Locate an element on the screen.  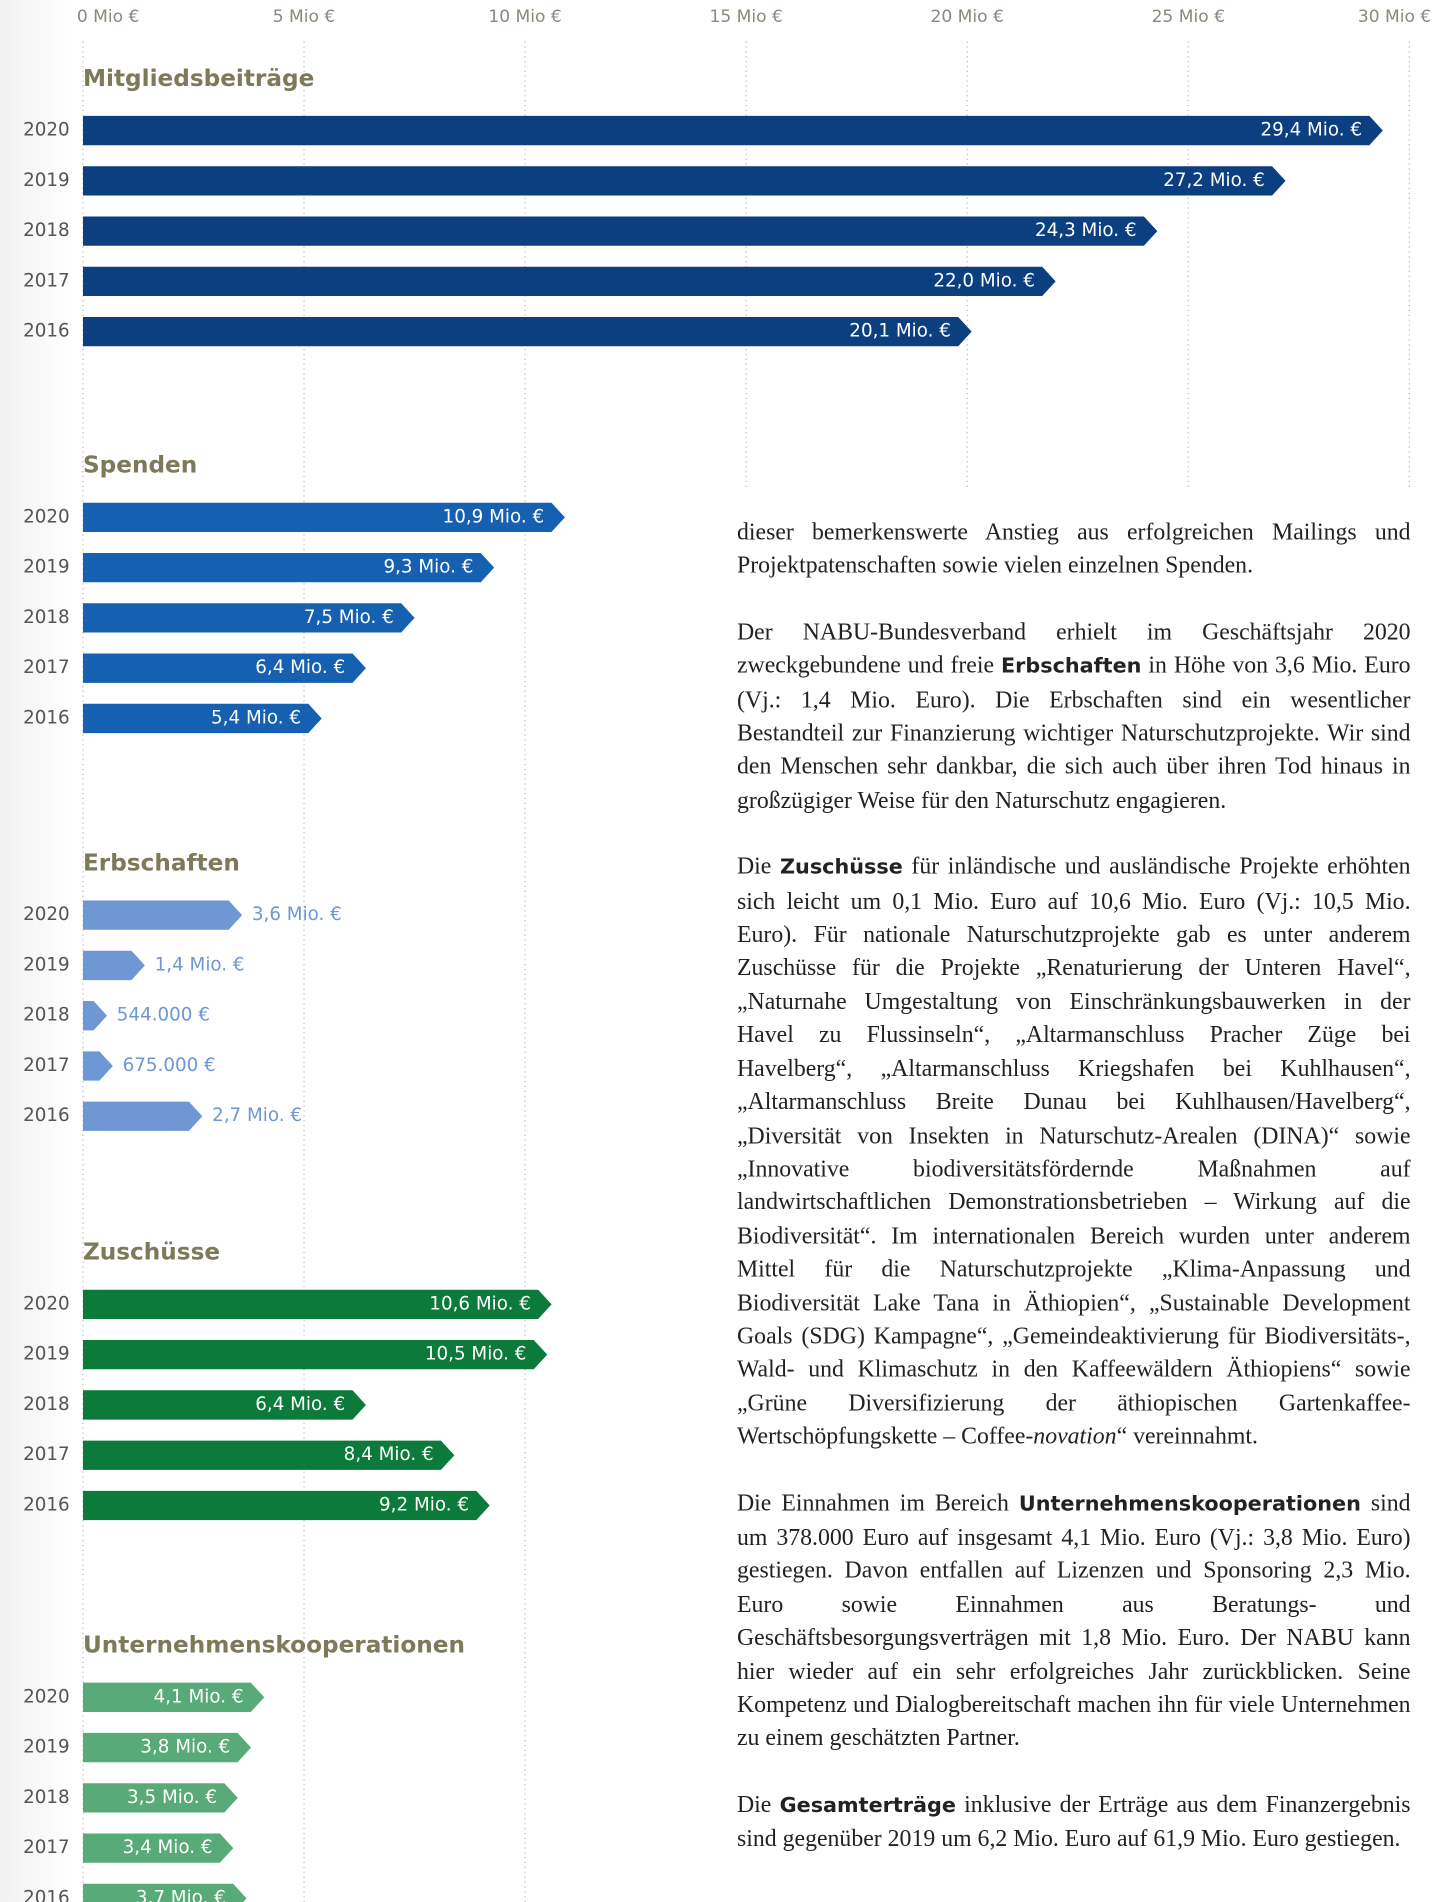
value-label: 9,2 Mio. € is located at coordinates (424, 1504).